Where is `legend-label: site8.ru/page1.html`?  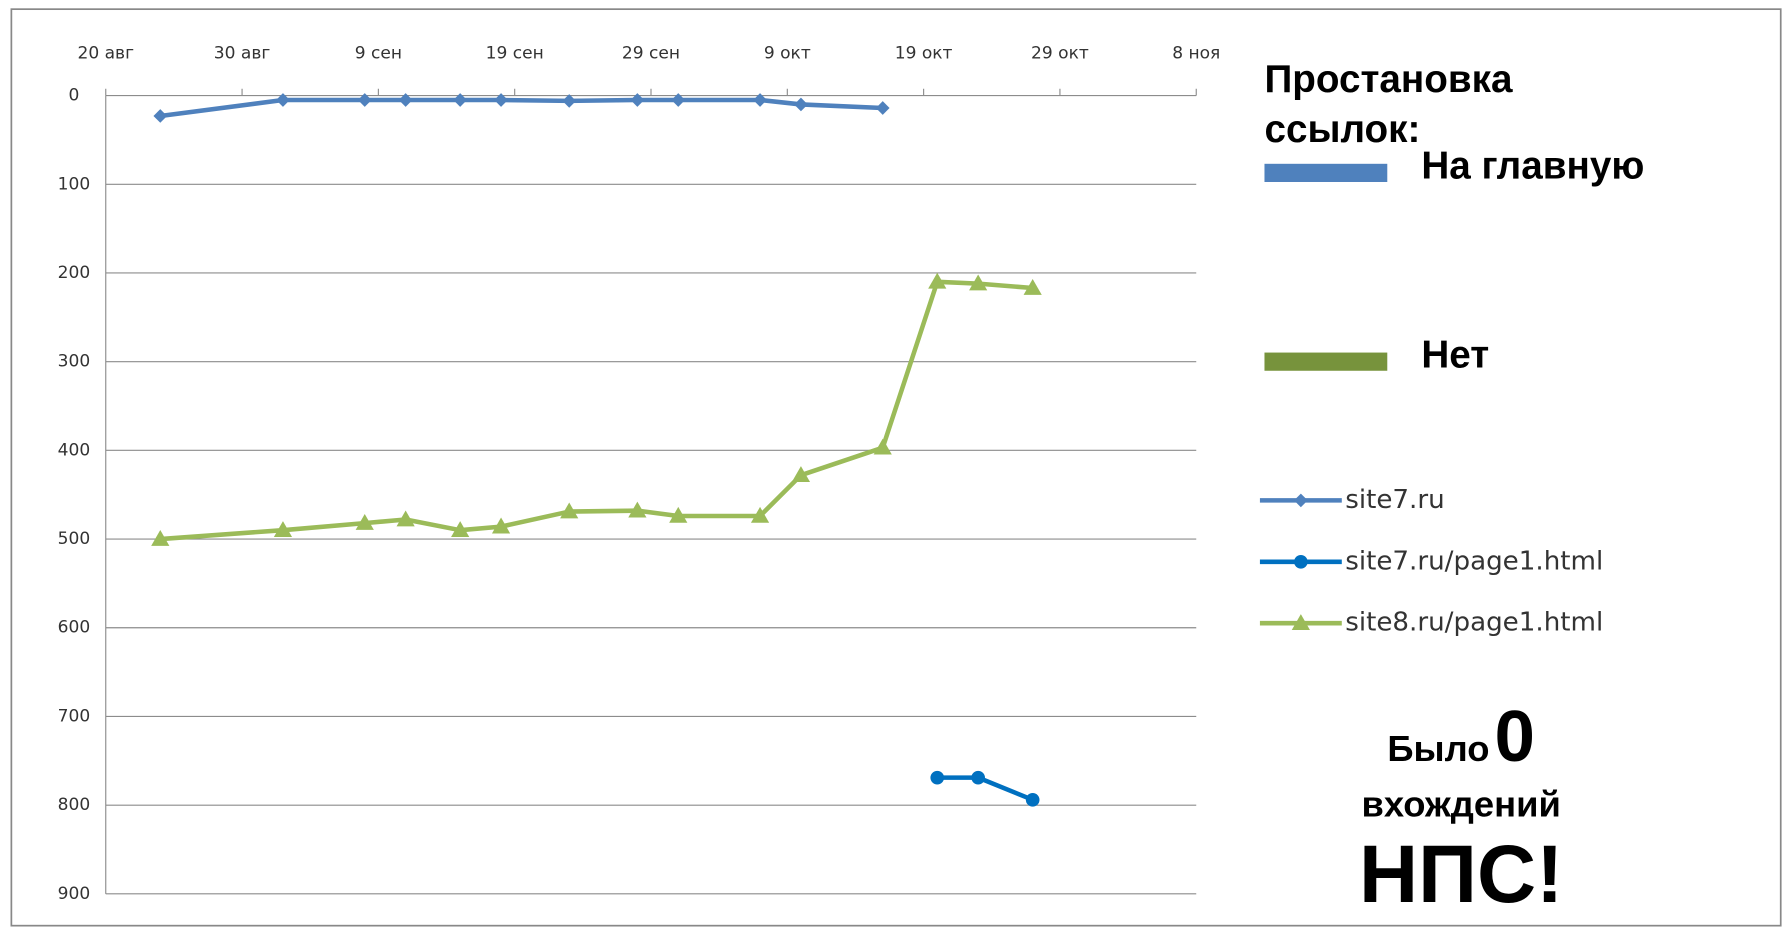
legend-label: site8.ru/page1.html is located at coordinates (1474, 623).